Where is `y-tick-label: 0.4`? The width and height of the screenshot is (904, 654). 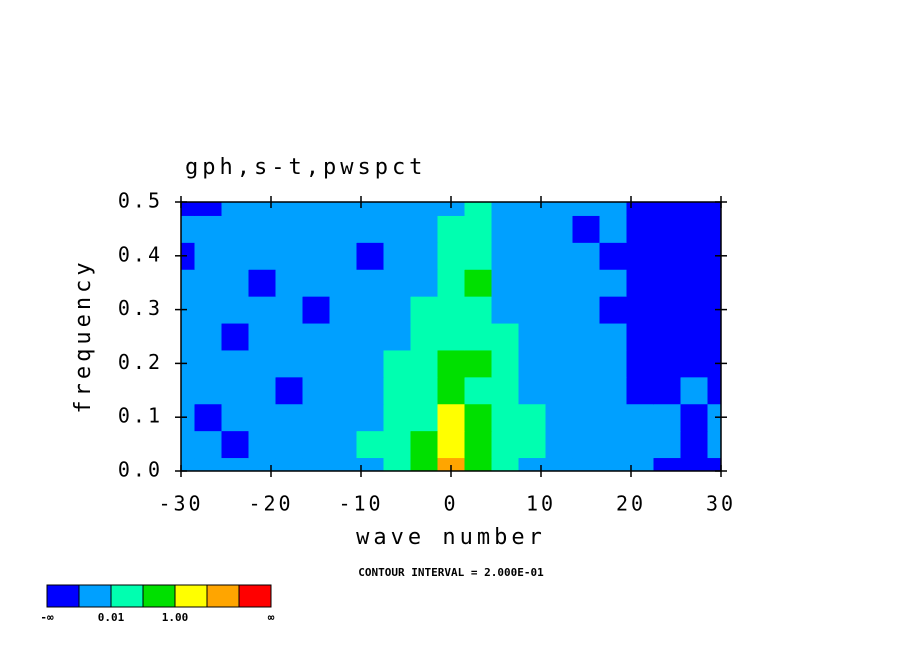
y-tick-label: 0.4 is located at coordinates (140, 254).